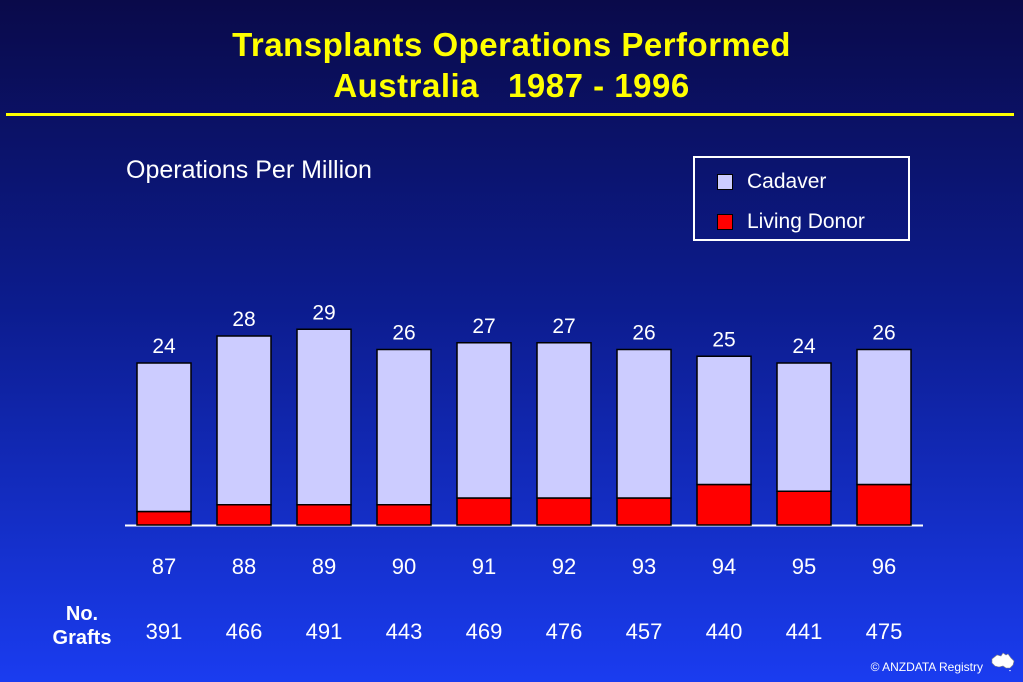 This screenshot has width=1023, height=682. What do you see at coordinates (164, 566) in the screenshot?
I see `x-tick-label-87: 87` at bounding box center [164, 566].